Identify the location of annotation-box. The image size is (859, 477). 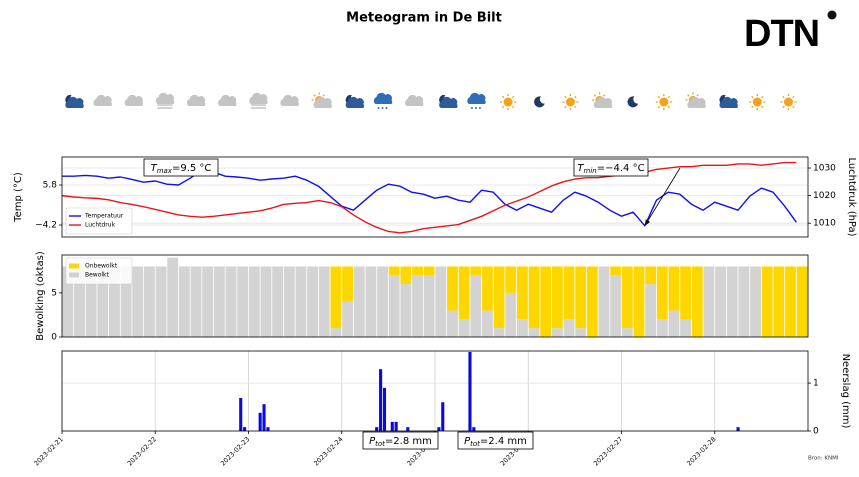
(400, 440).